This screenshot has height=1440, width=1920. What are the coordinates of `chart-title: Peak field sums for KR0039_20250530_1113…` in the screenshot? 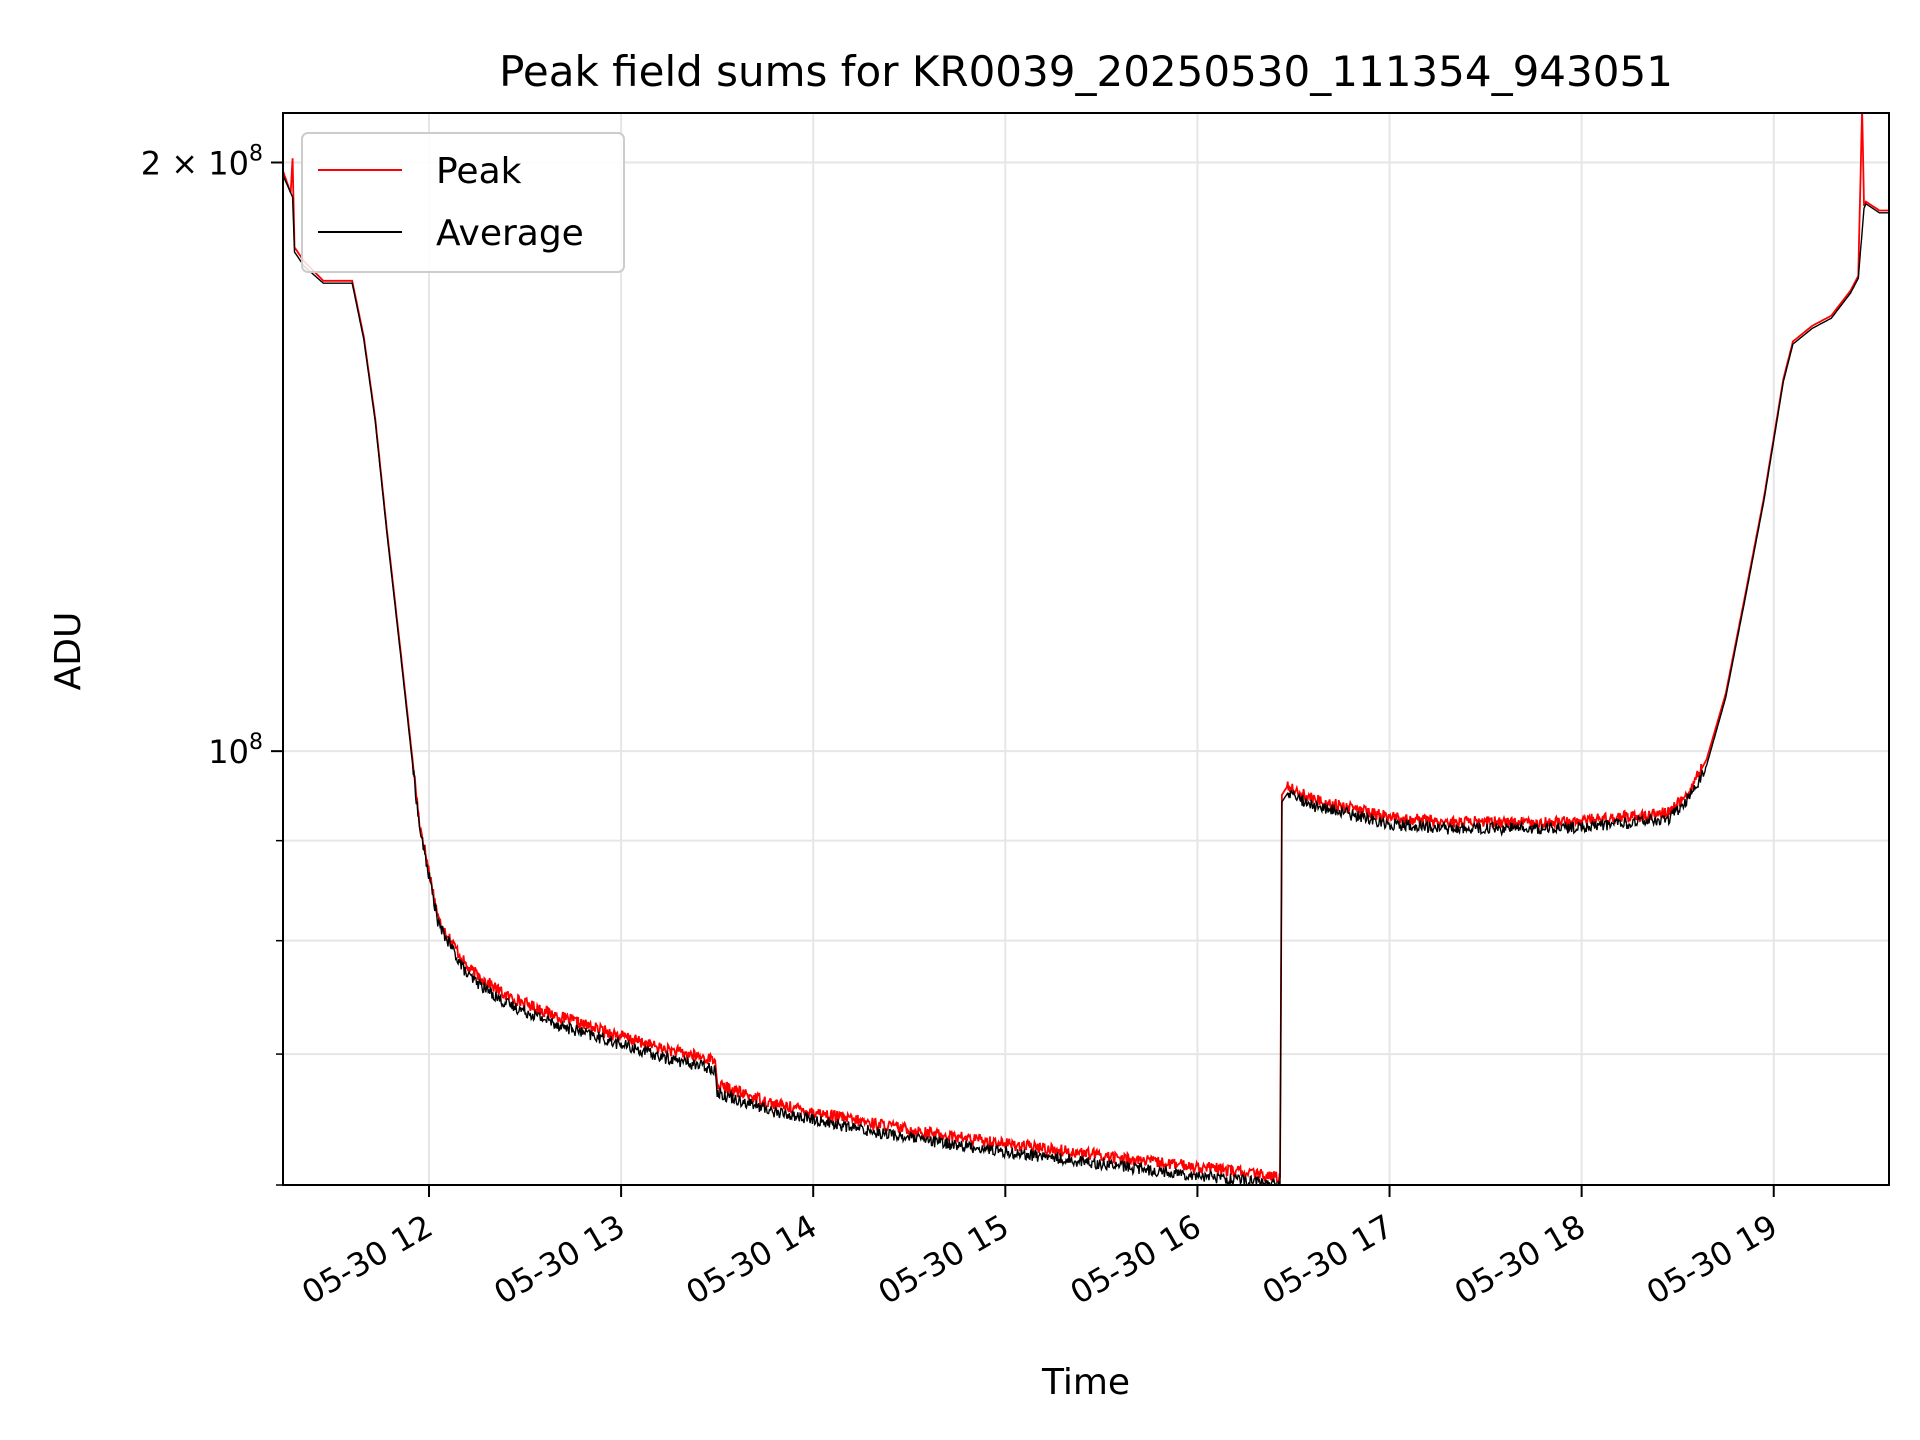 It's located at (1086, 71).